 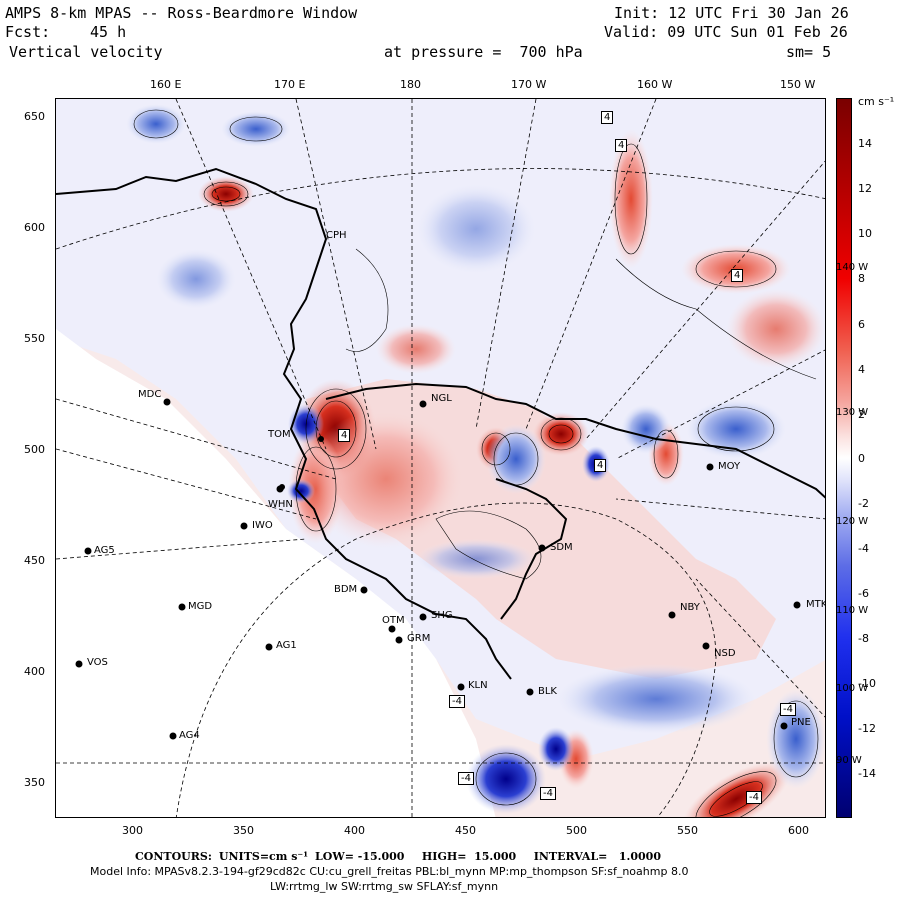 I want to click on lon-side-label: 100 W, so click(x=852, y=688).